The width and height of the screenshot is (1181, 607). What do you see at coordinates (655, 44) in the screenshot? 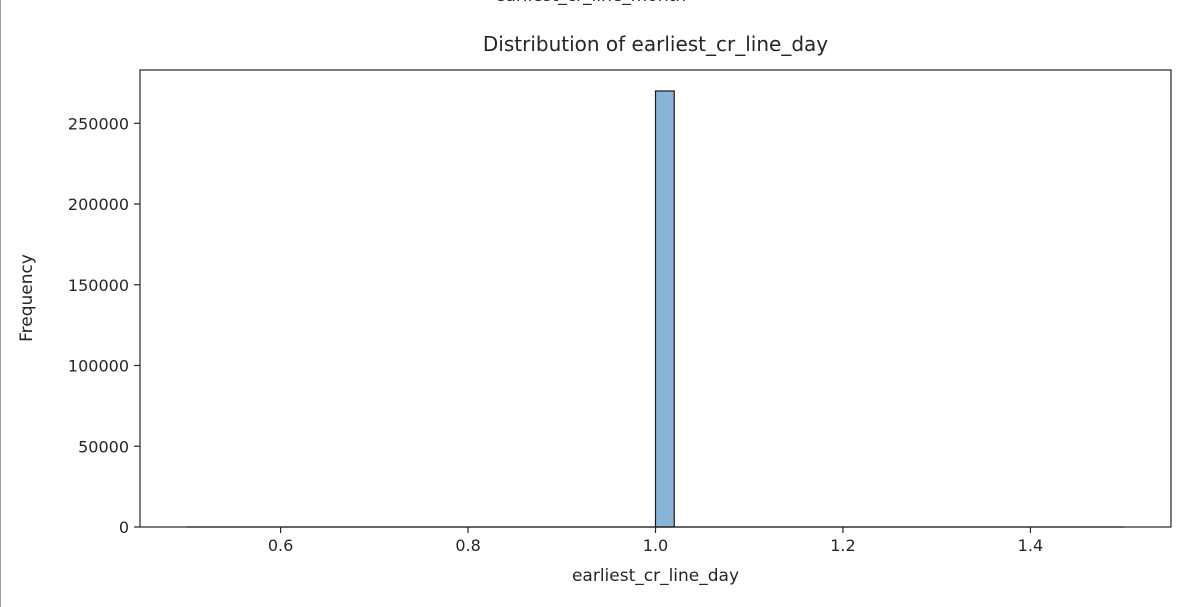
I see `chart-title: Distribution of earliest_cr_line_day` at bounding box center [655, 44].